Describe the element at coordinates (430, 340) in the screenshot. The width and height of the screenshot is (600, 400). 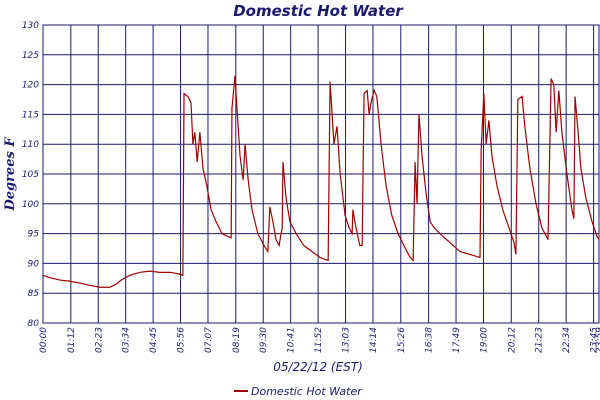
I see `x-tick-label: 16:38` at that location.